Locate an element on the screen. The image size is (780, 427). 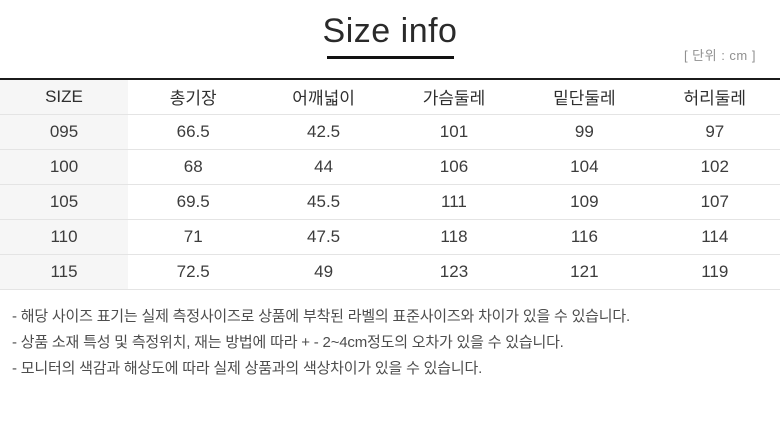
table-row: 110 71 47.5 118 116 114 is located at coordinates (390, 237).